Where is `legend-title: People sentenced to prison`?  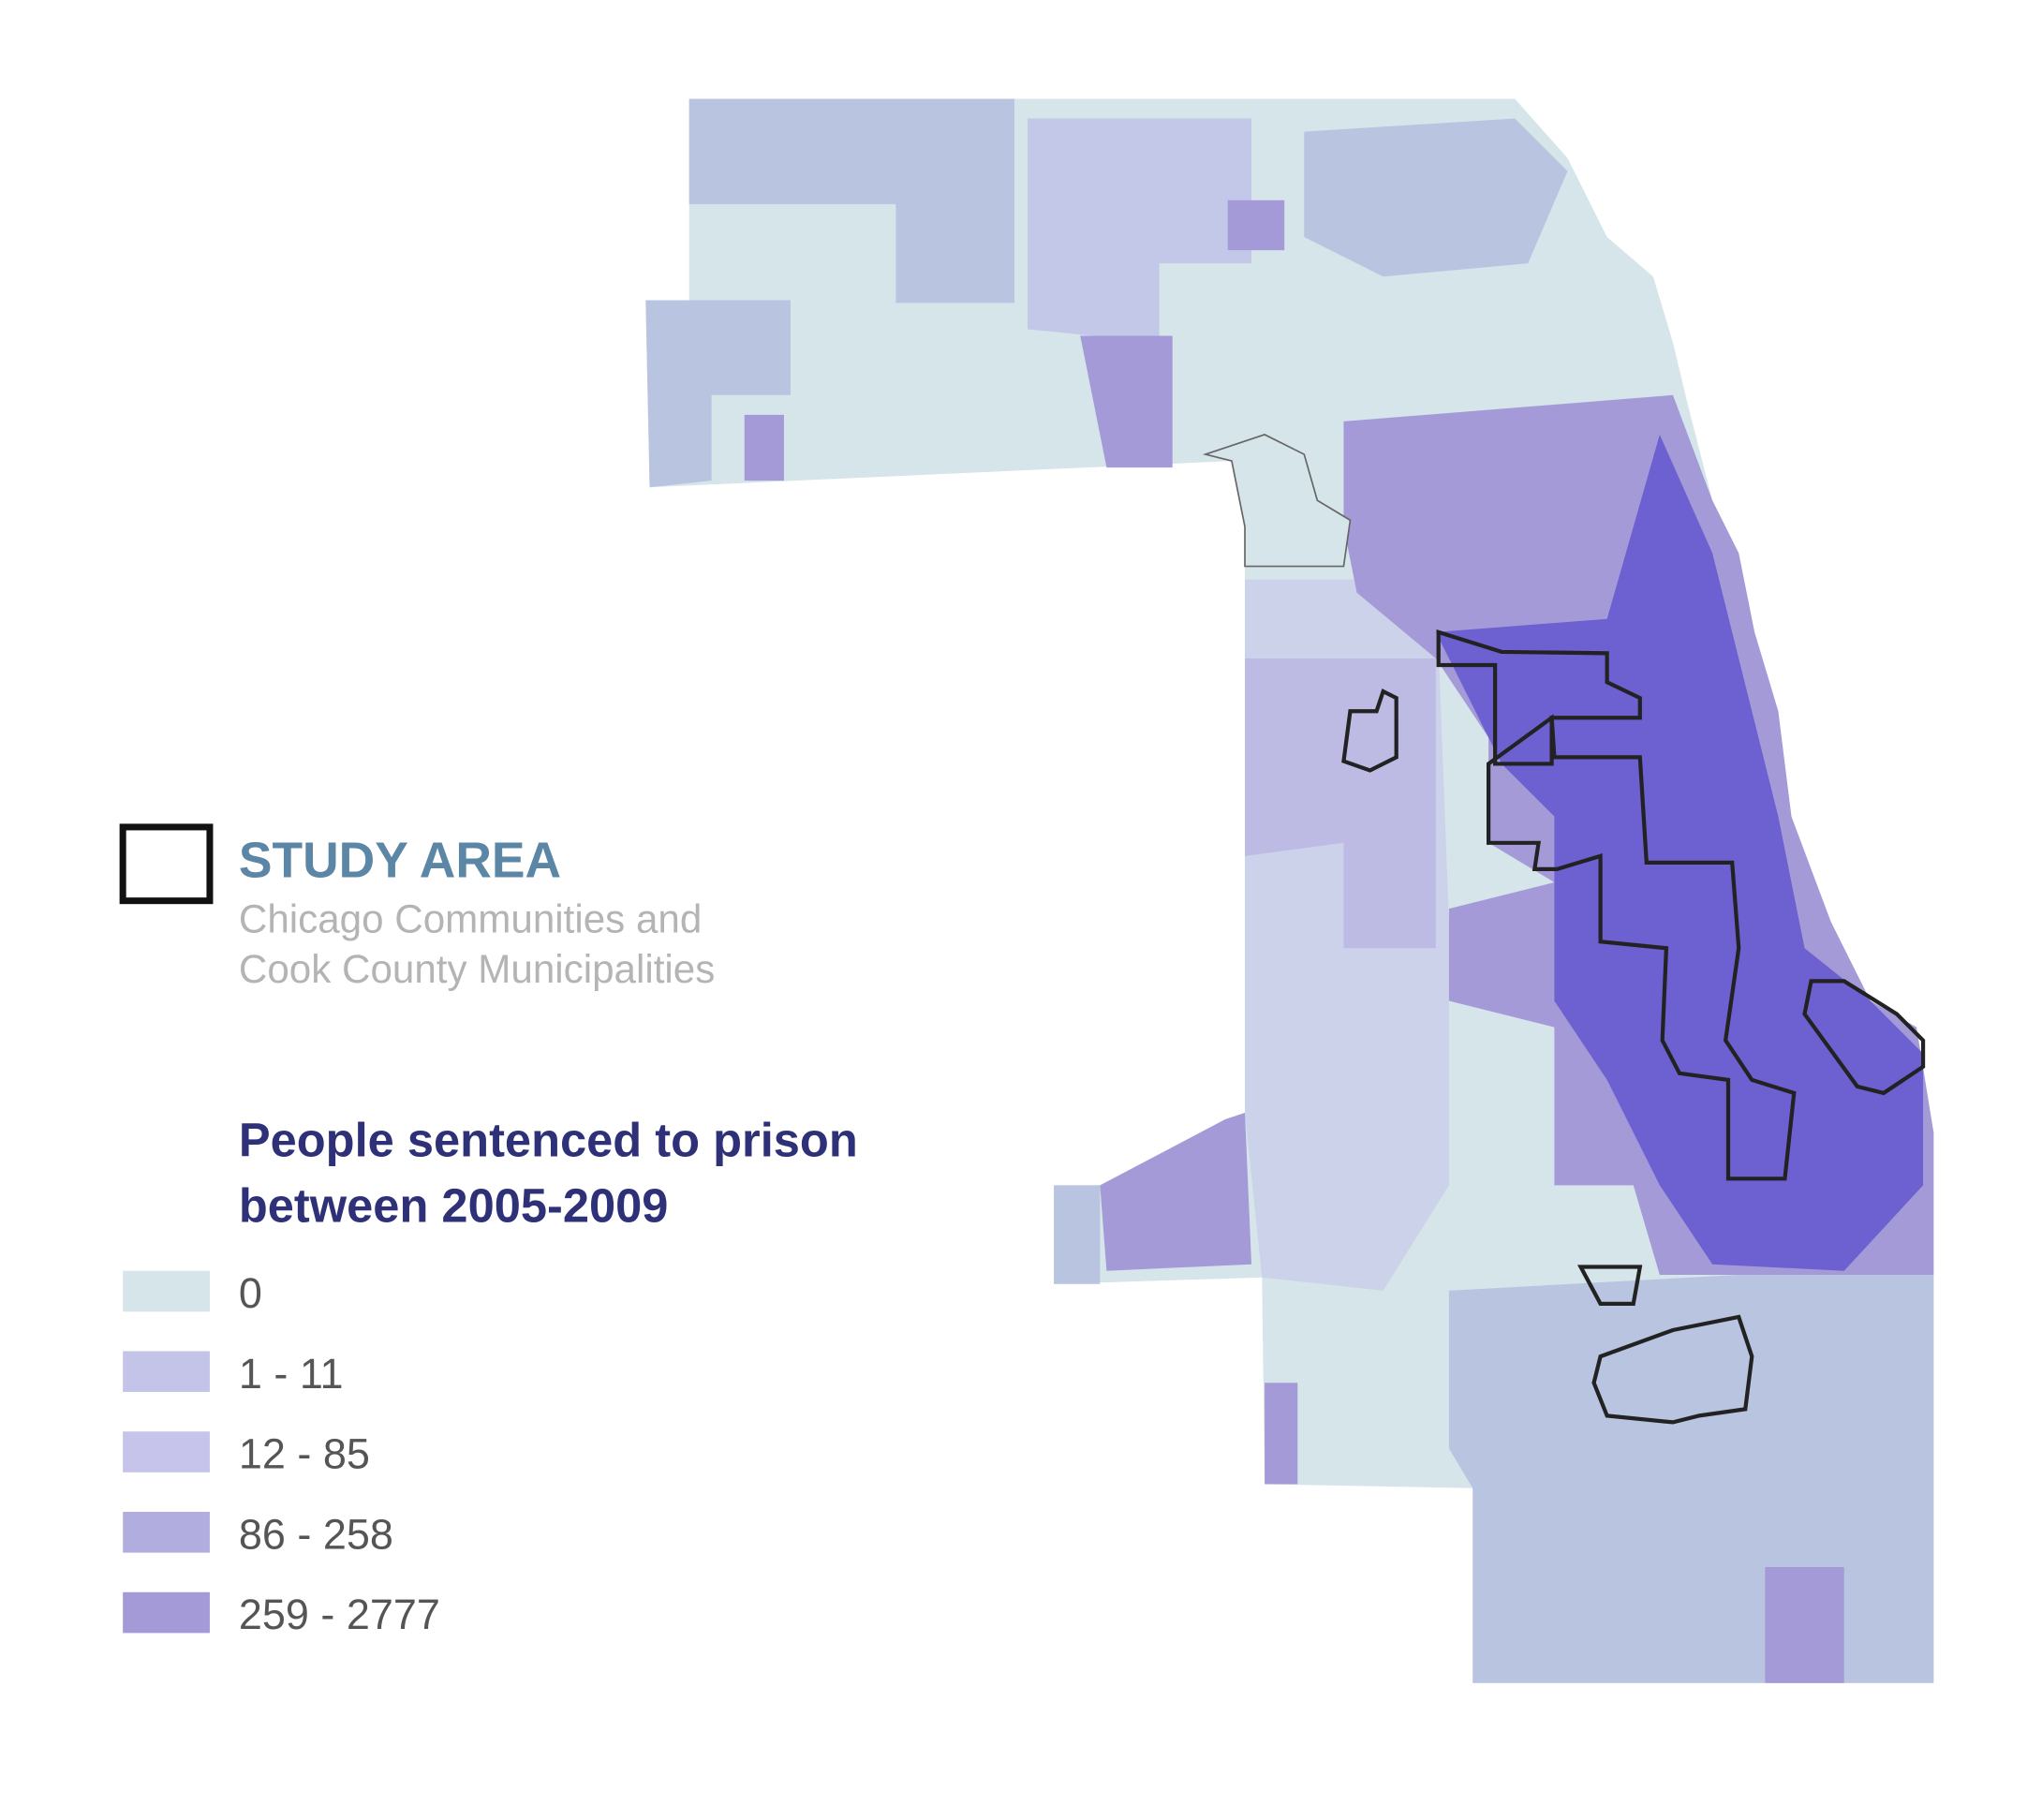 legend-title: People sentenced to prison is located at coordinates (548, 1140).